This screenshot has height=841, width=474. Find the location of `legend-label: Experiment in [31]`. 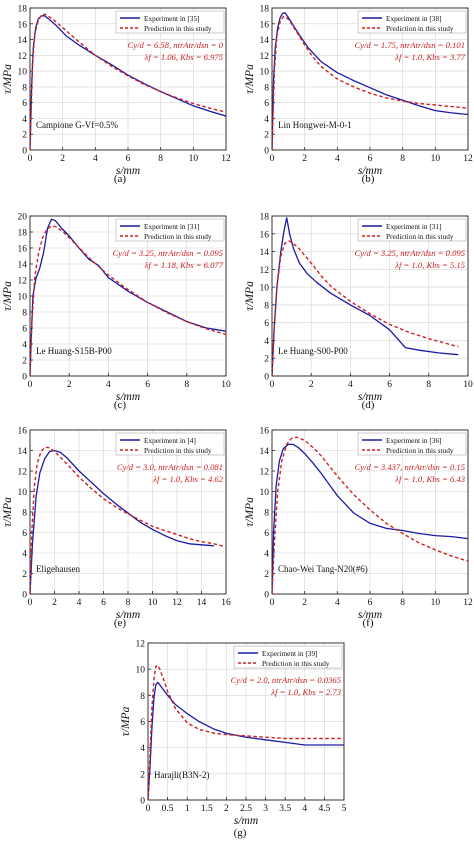

legend-label: Experiment in [31] is located at coordinates (414, 226).